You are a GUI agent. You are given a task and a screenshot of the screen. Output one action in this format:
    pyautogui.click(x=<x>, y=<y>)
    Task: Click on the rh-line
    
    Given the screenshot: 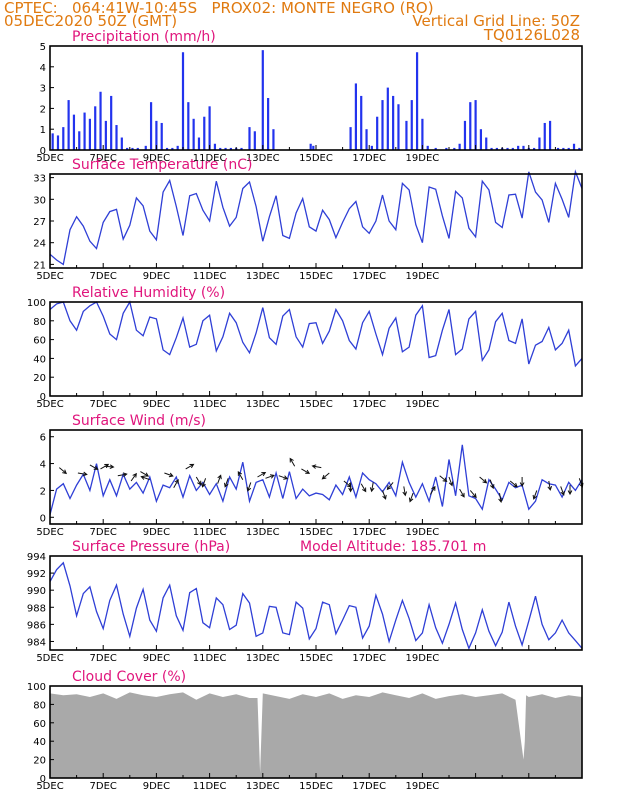 What is the action you would take?
    pyautogui.click(x=316, y=334)
    